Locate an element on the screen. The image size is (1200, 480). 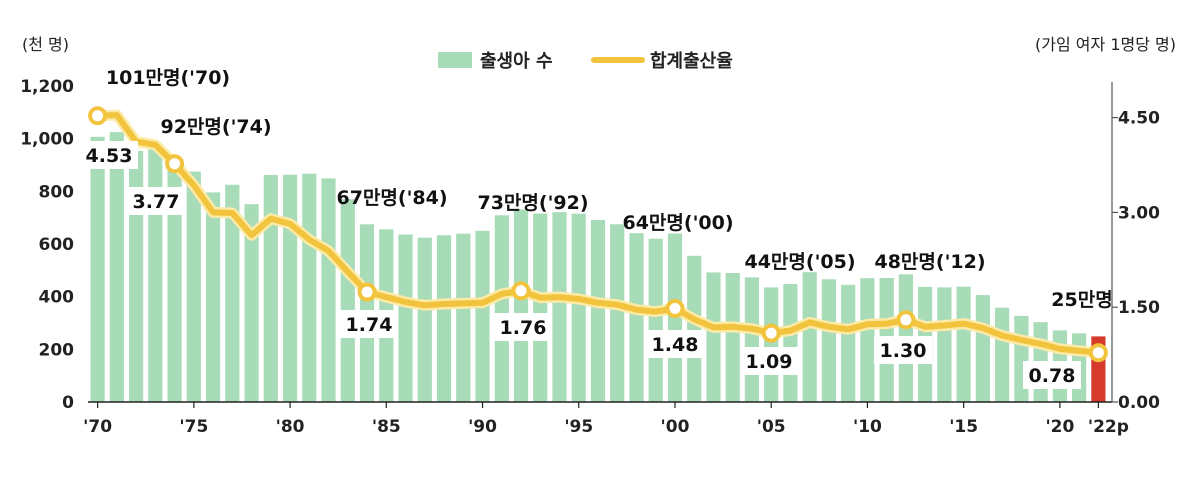
bar-annotation-6: 48만명('12) is located at coordinates (929, 262).